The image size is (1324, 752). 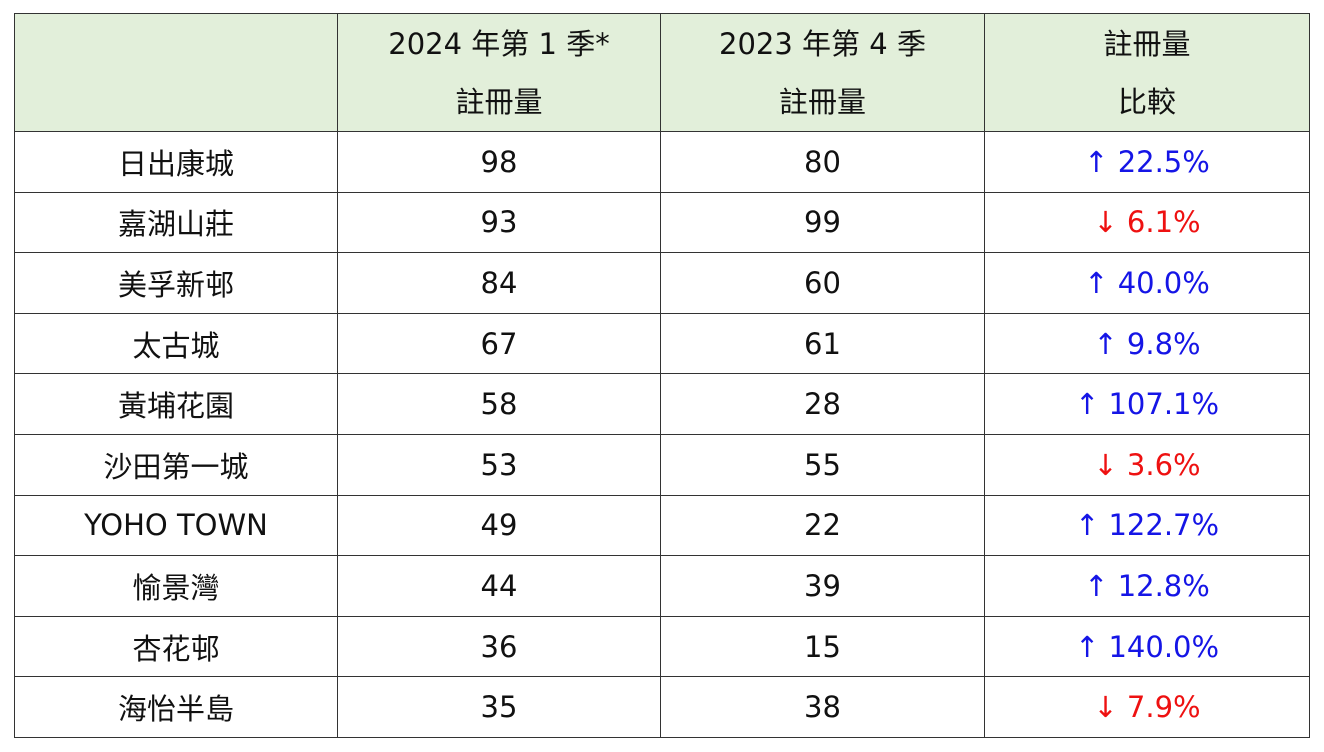 I want to click on change-cell: ↑ 140.0%, so click(x=1147, y=646).